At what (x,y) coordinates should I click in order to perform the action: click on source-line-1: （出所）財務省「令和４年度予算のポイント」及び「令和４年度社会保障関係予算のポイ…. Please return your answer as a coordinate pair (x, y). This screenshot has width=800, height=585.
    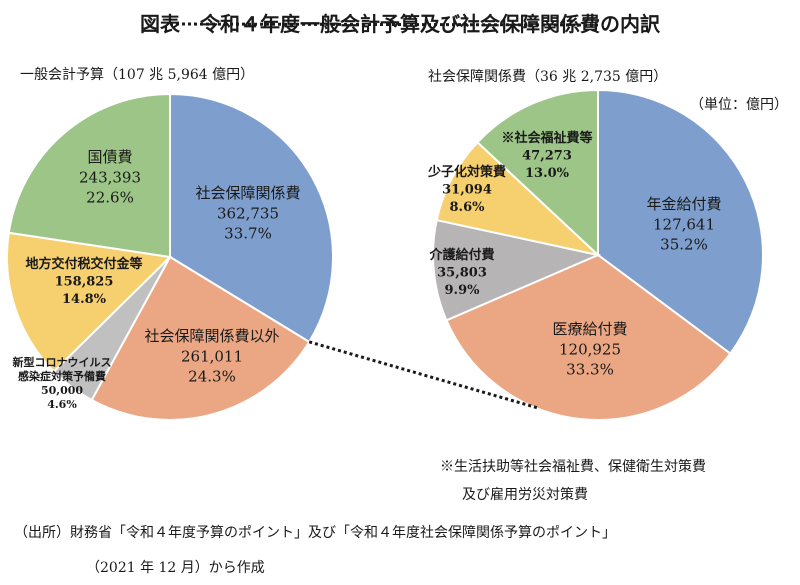
    Looking at the image, I should click on (315, 533).